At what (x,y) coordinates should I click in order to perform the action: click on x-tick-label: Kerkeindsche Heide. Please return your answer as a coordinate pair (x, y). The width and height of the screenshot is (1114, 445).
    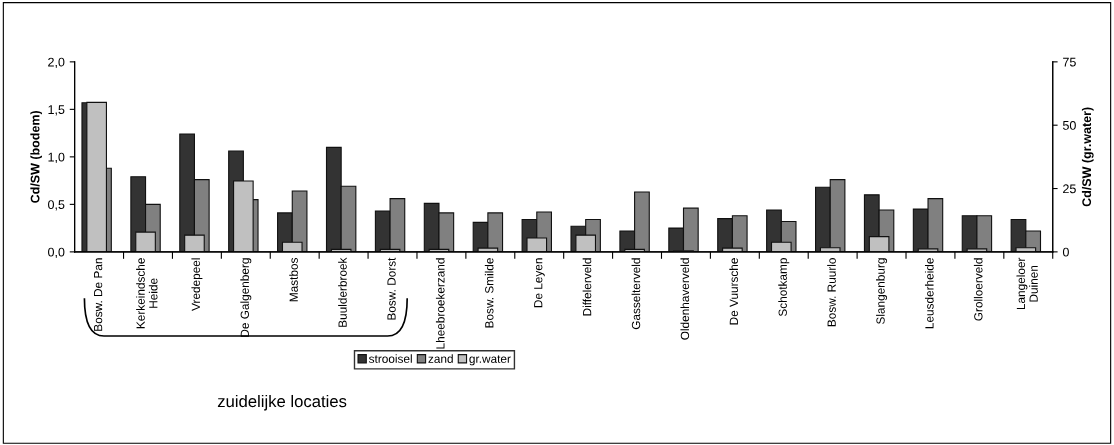
    Looking at the image, I should click on (147, 293).